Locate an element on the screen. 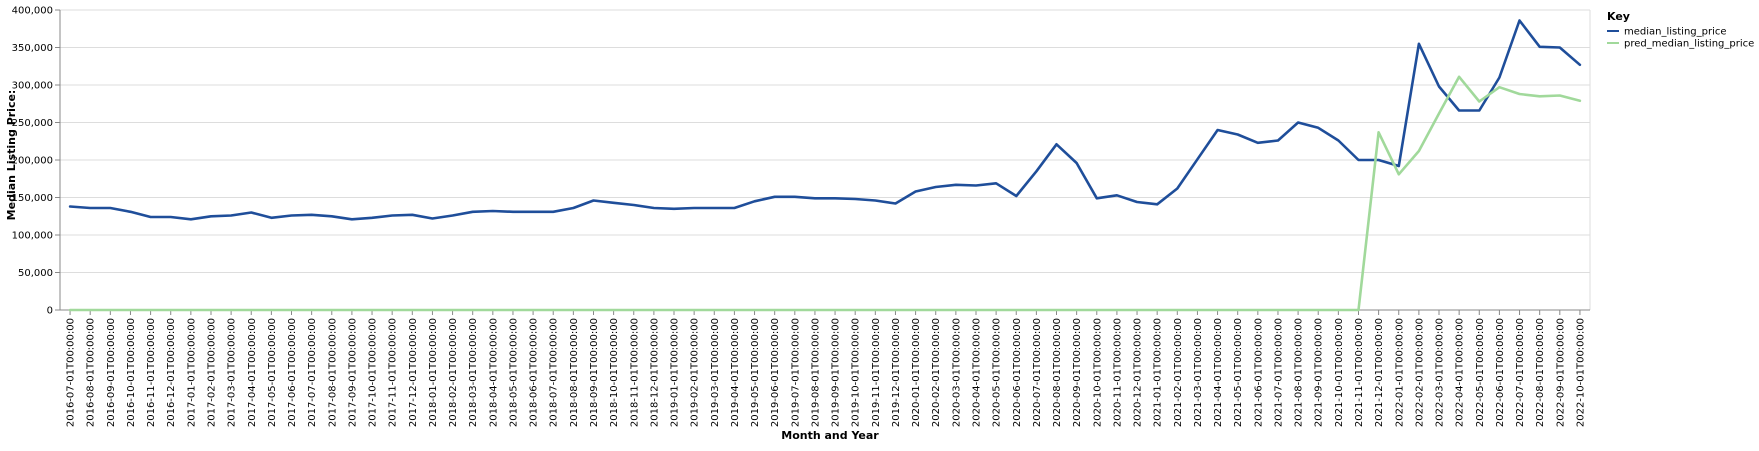 The image size is (1759, 451). x-axis-title: Month and Year is located at coordinates (830, 435).